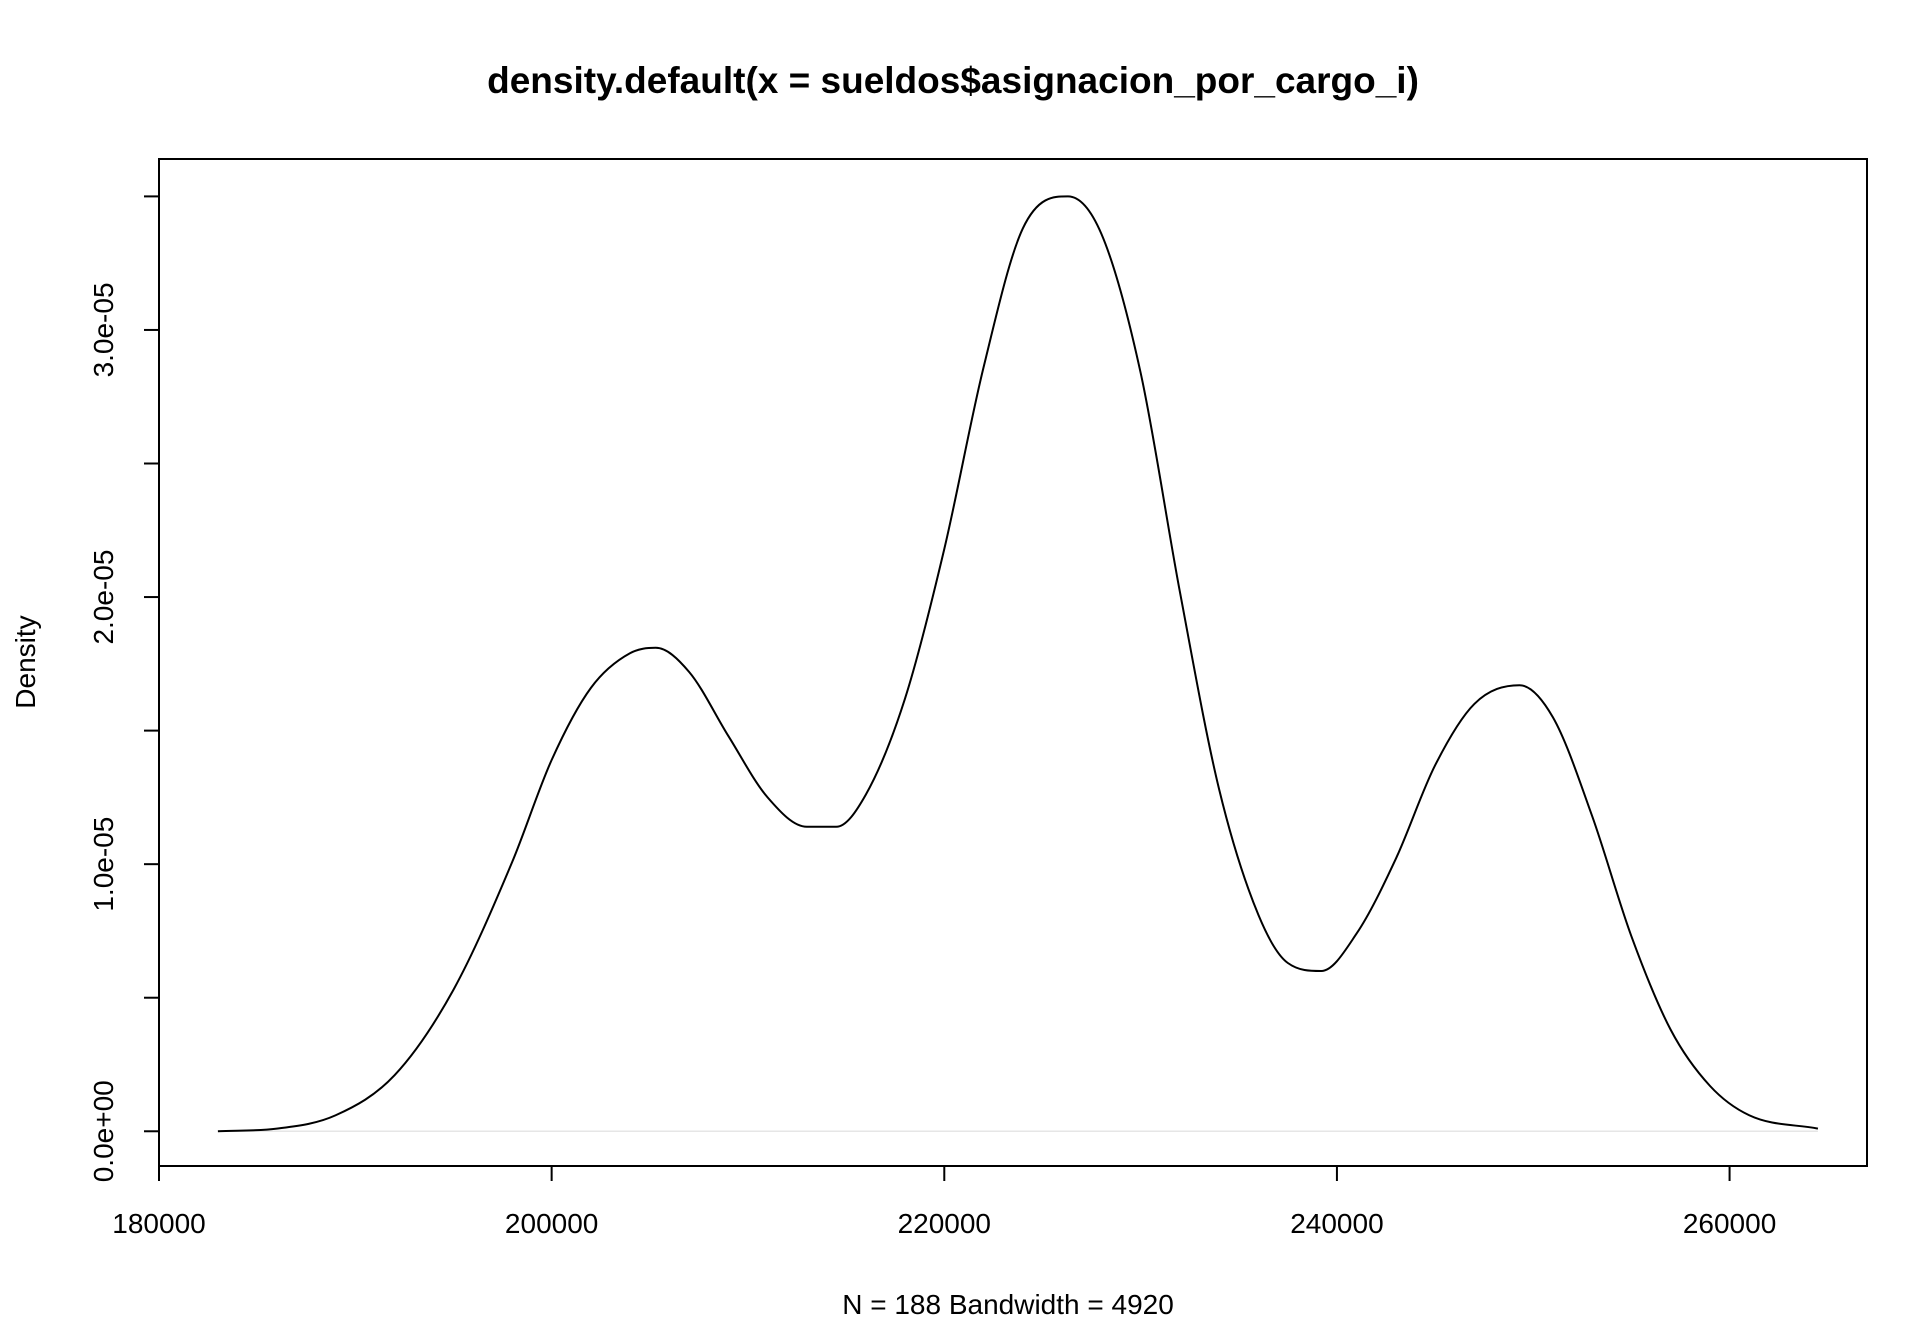 The height and width of the screenshot is (1344, 1920). Describe the element at coordinates (551, 1223) in the screenshot. I see `x-tick-label: 200000` at that location.